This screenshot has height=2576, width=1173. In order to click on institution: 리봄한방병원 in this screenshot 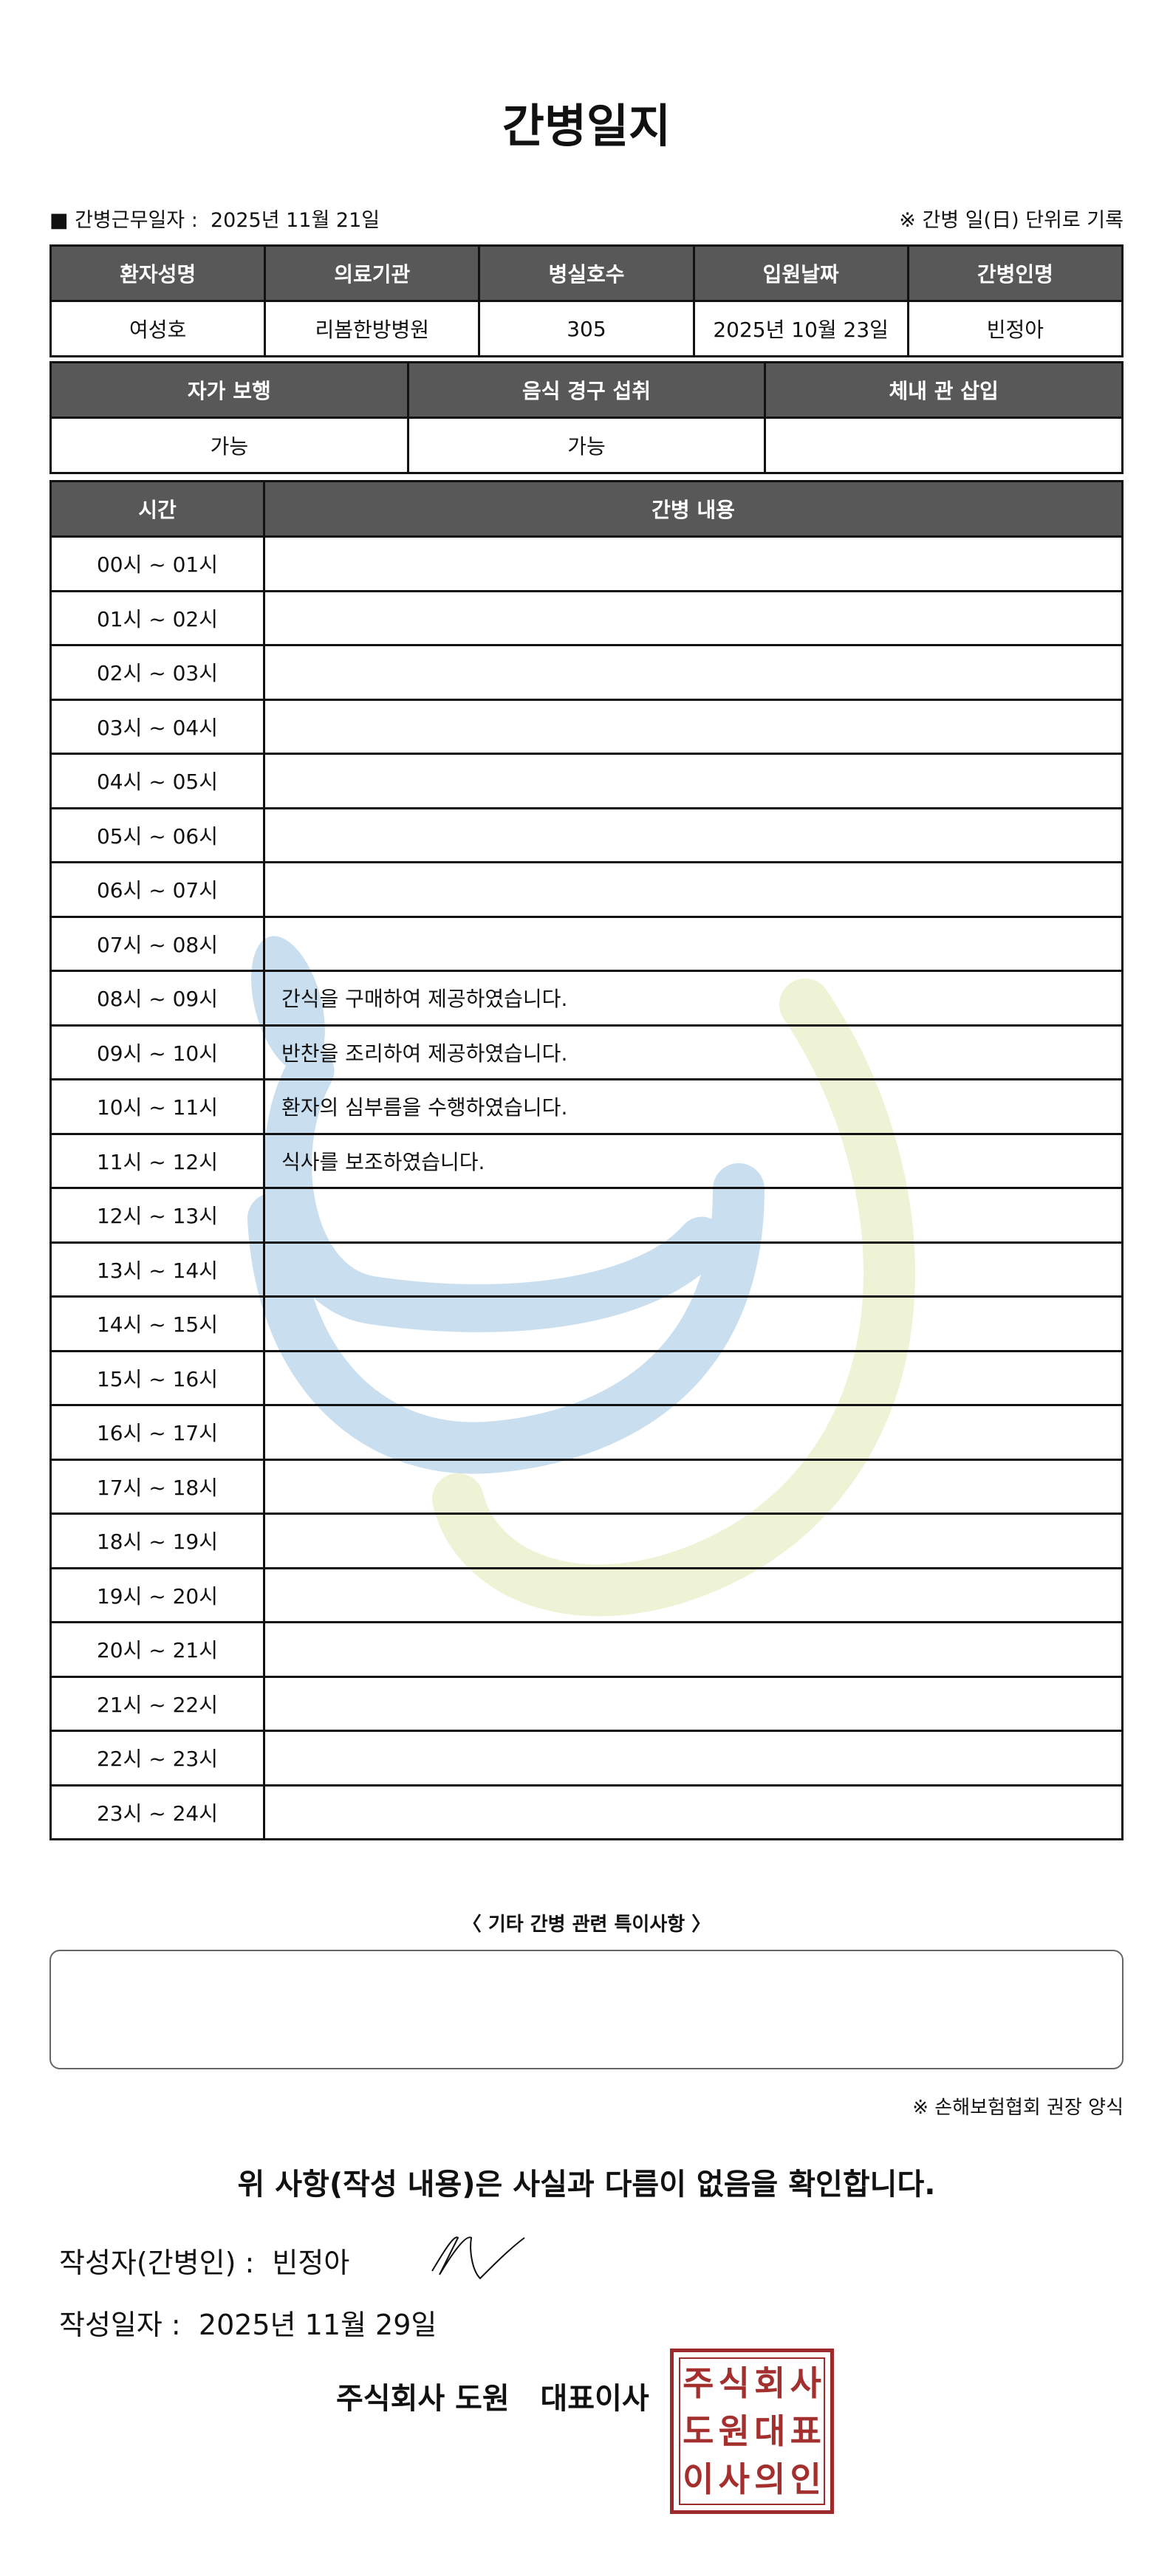, I will do `click(372, 328)`.